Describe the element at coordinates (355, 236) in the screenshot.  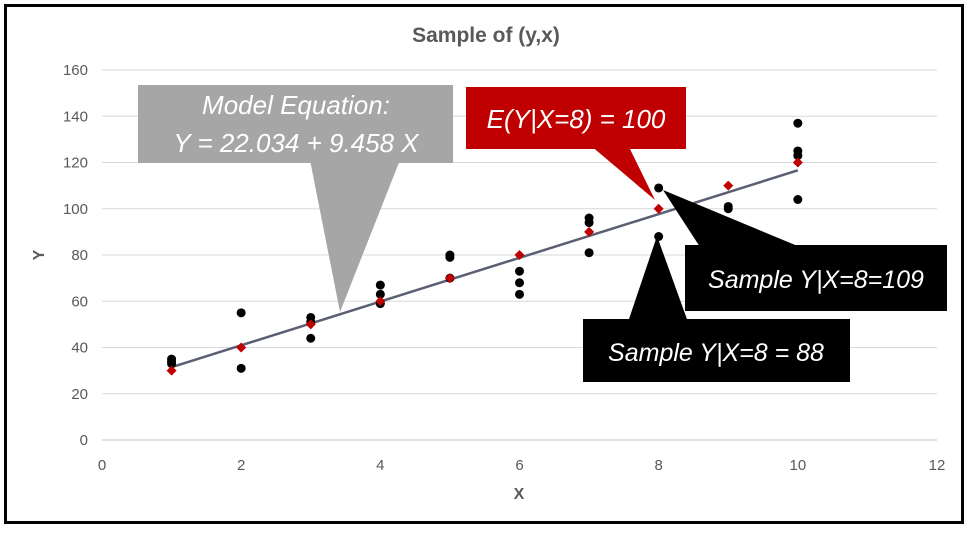
I see `model-callout-pointer` at that location.